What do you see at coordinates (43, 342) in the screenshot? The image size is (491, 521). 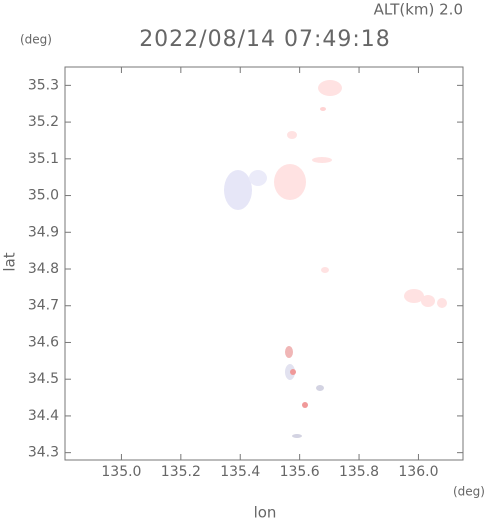 I see `y-tick-label: 34.6` at bounding box center [43, 342].